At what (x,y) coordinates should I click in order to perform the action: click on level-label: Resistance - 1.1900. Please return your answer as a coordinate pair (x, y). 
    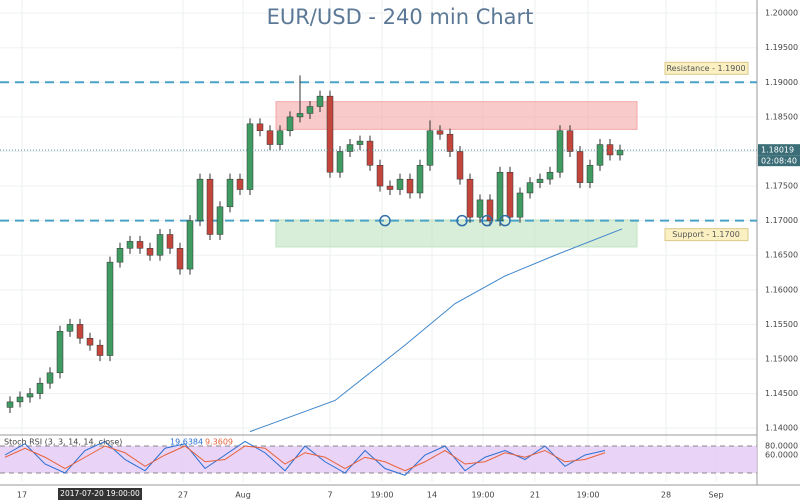
    Looking at the image, I should click on (705, 68).